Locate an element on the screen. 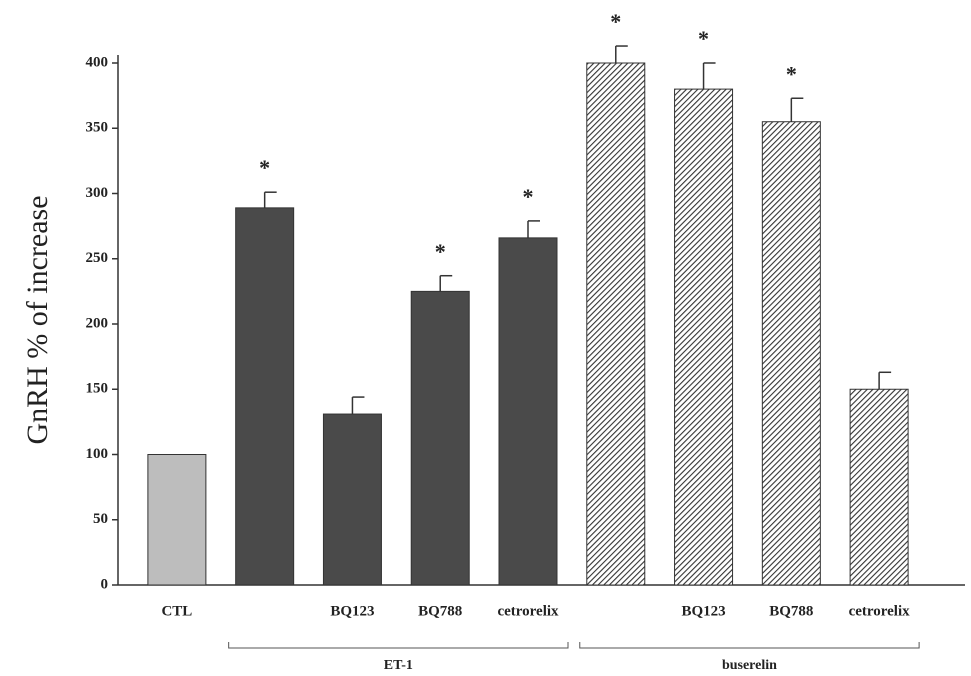  group-label: buserelin is located at coordinates (749, 665).